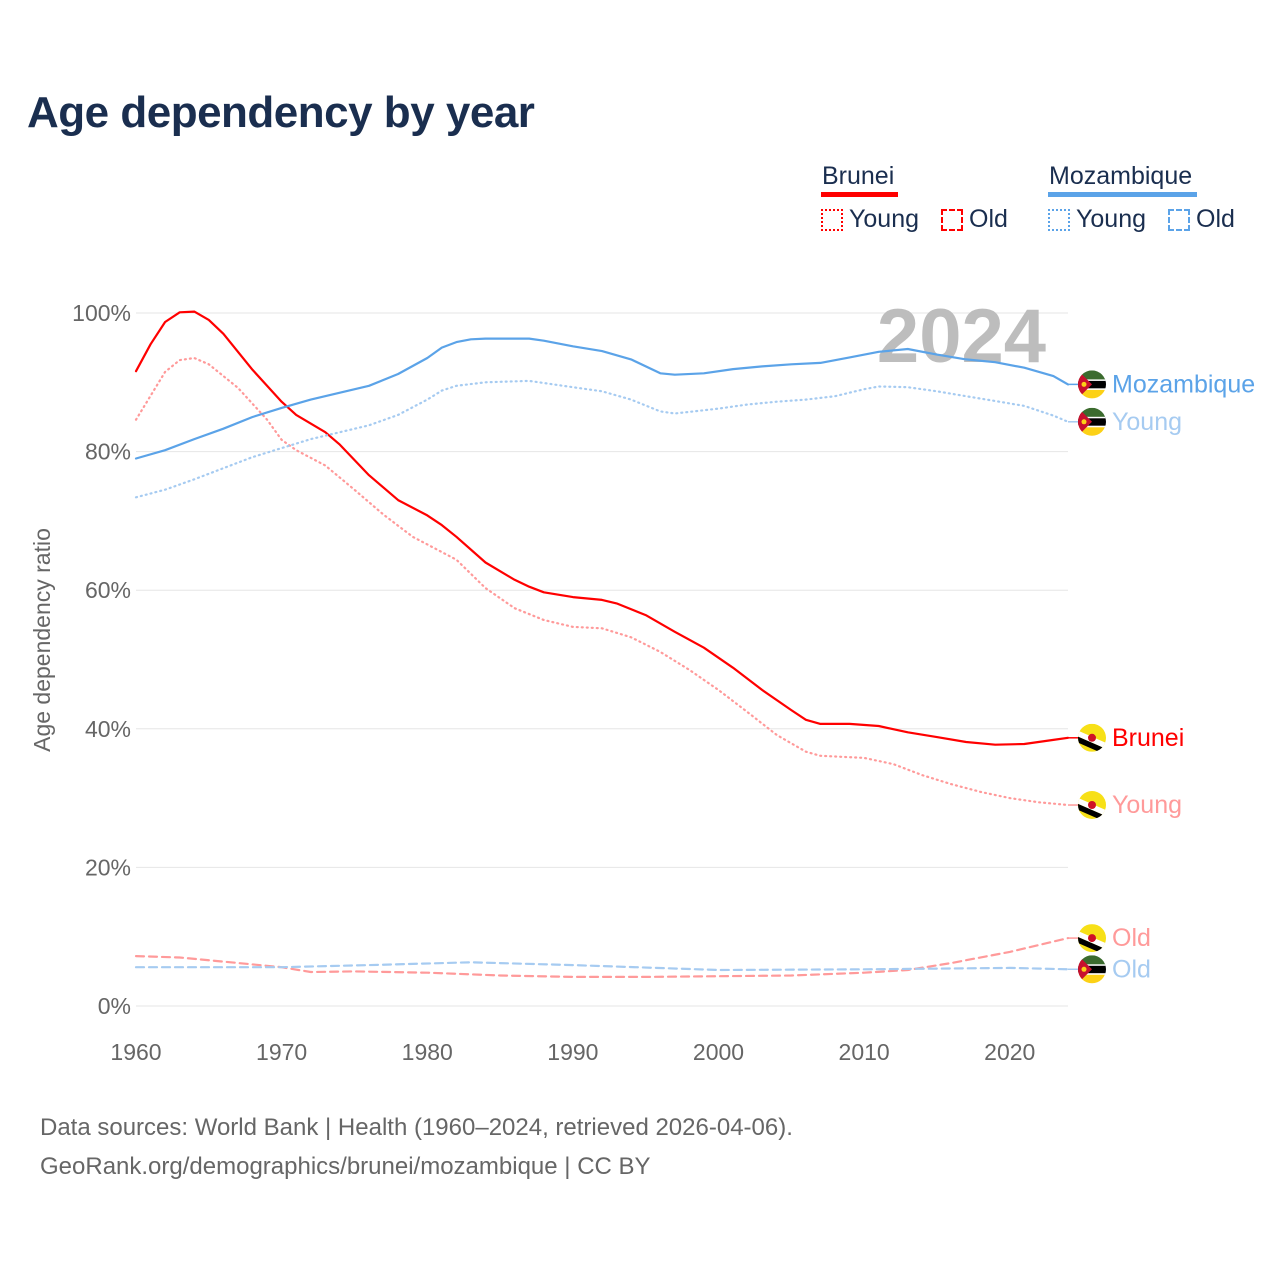  I want to click on end-label: Mozambique, so click(1183, 384).